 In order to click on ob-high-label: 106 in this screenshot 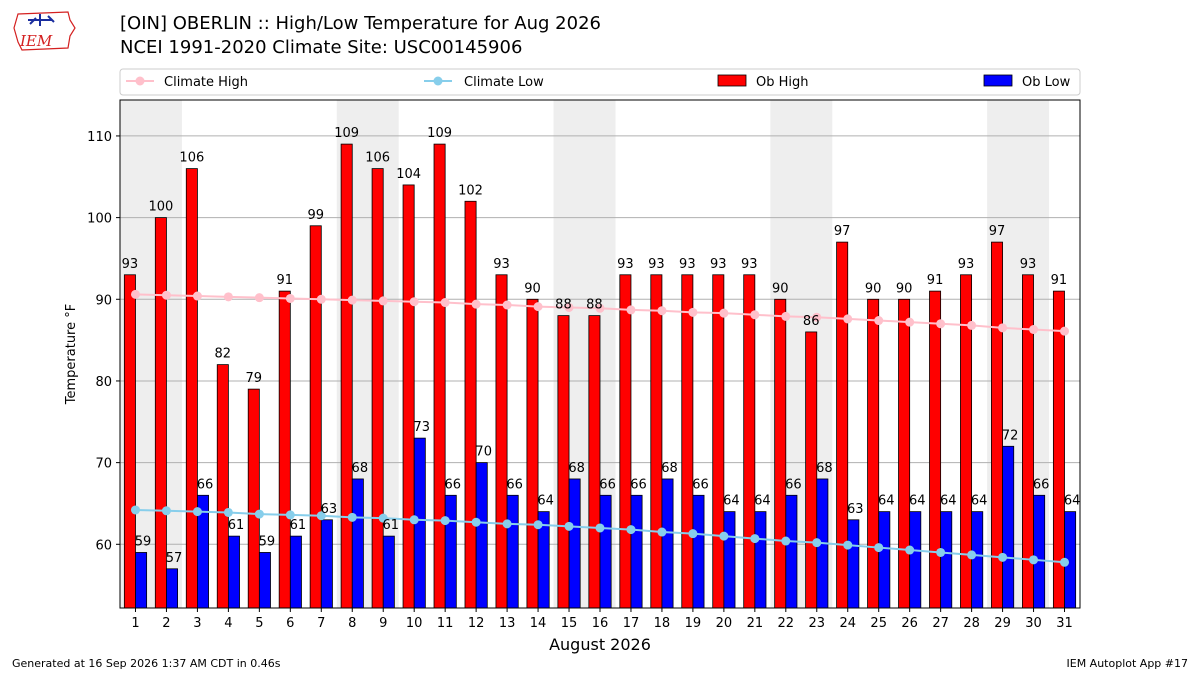, I will do `click(377, 158)`.